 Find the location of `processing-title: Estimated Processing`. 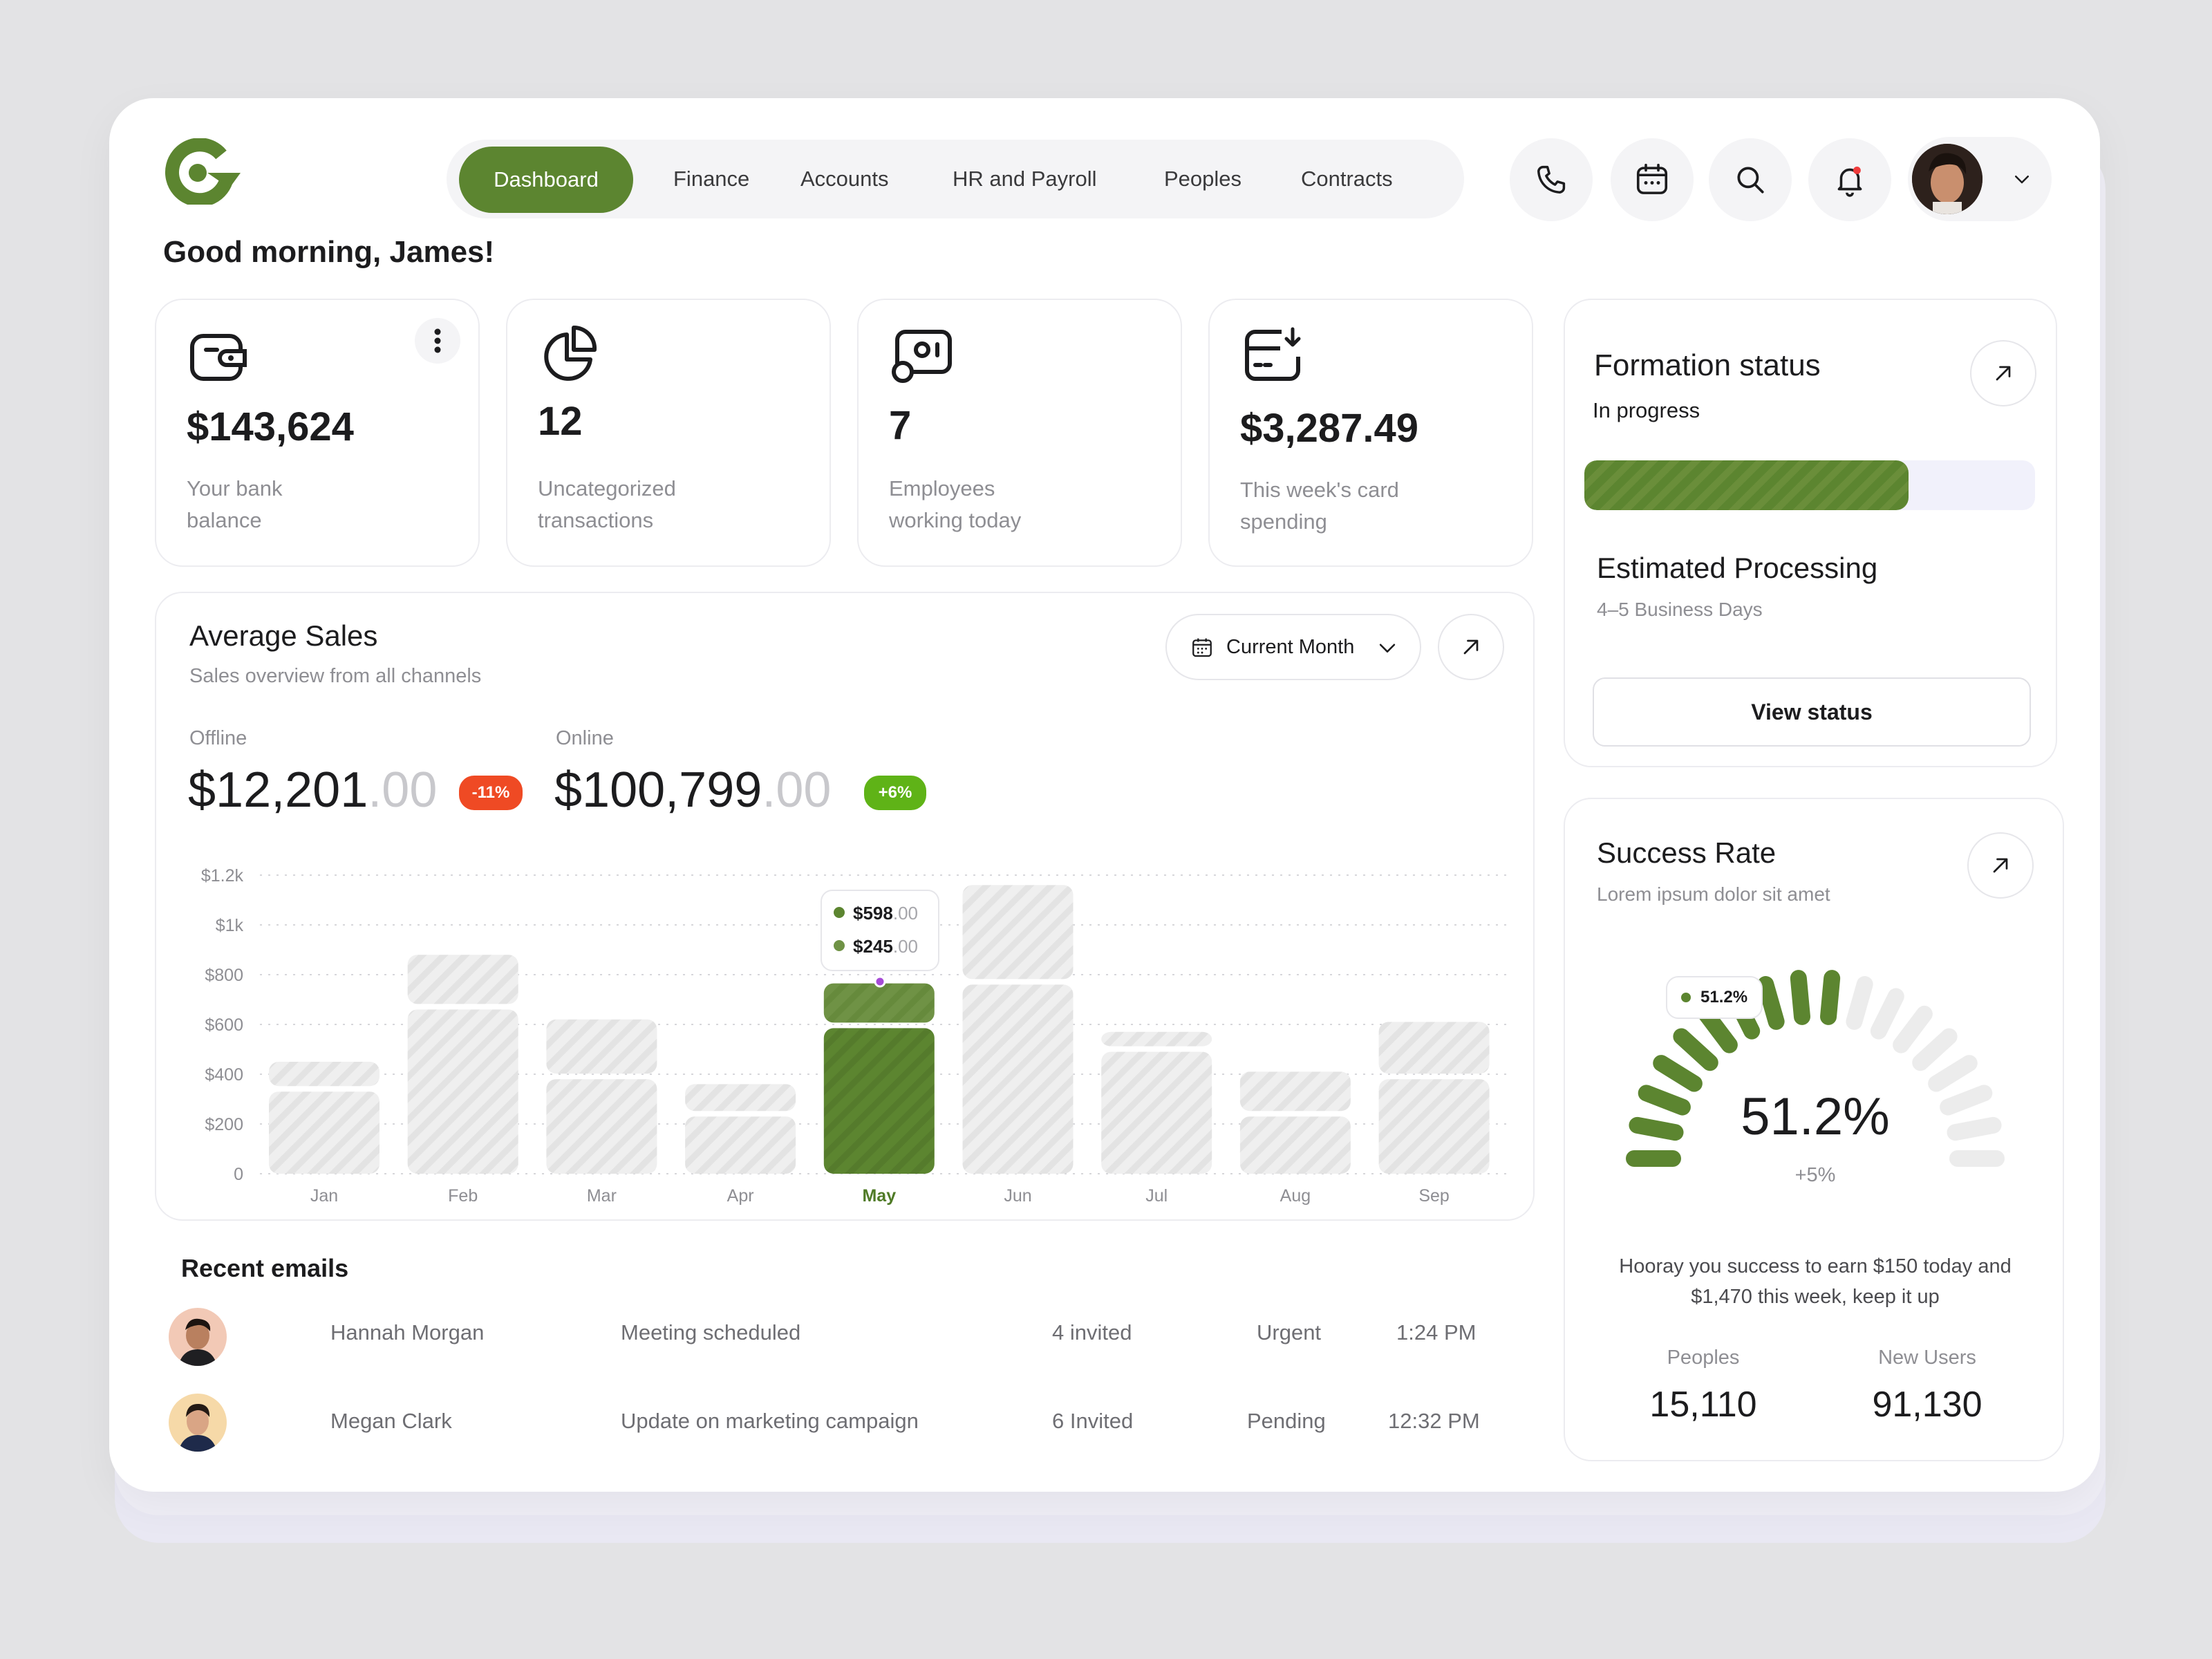

processing-title: Estimated Processing is located at coordinates (1737, 568).